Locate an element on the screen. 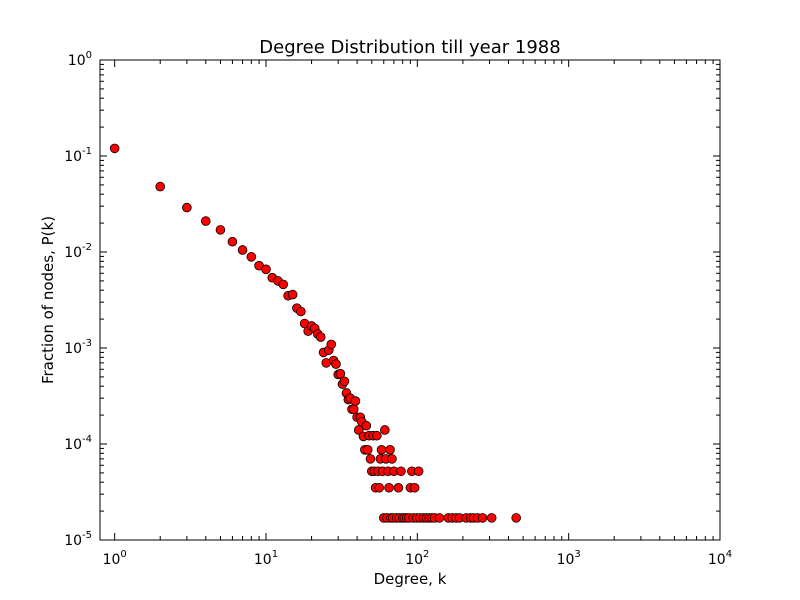 Image resolution: width=800 pixels, height=600 pixels. y-tick-label: 10⁻³ is located at coordinates (78, 347).